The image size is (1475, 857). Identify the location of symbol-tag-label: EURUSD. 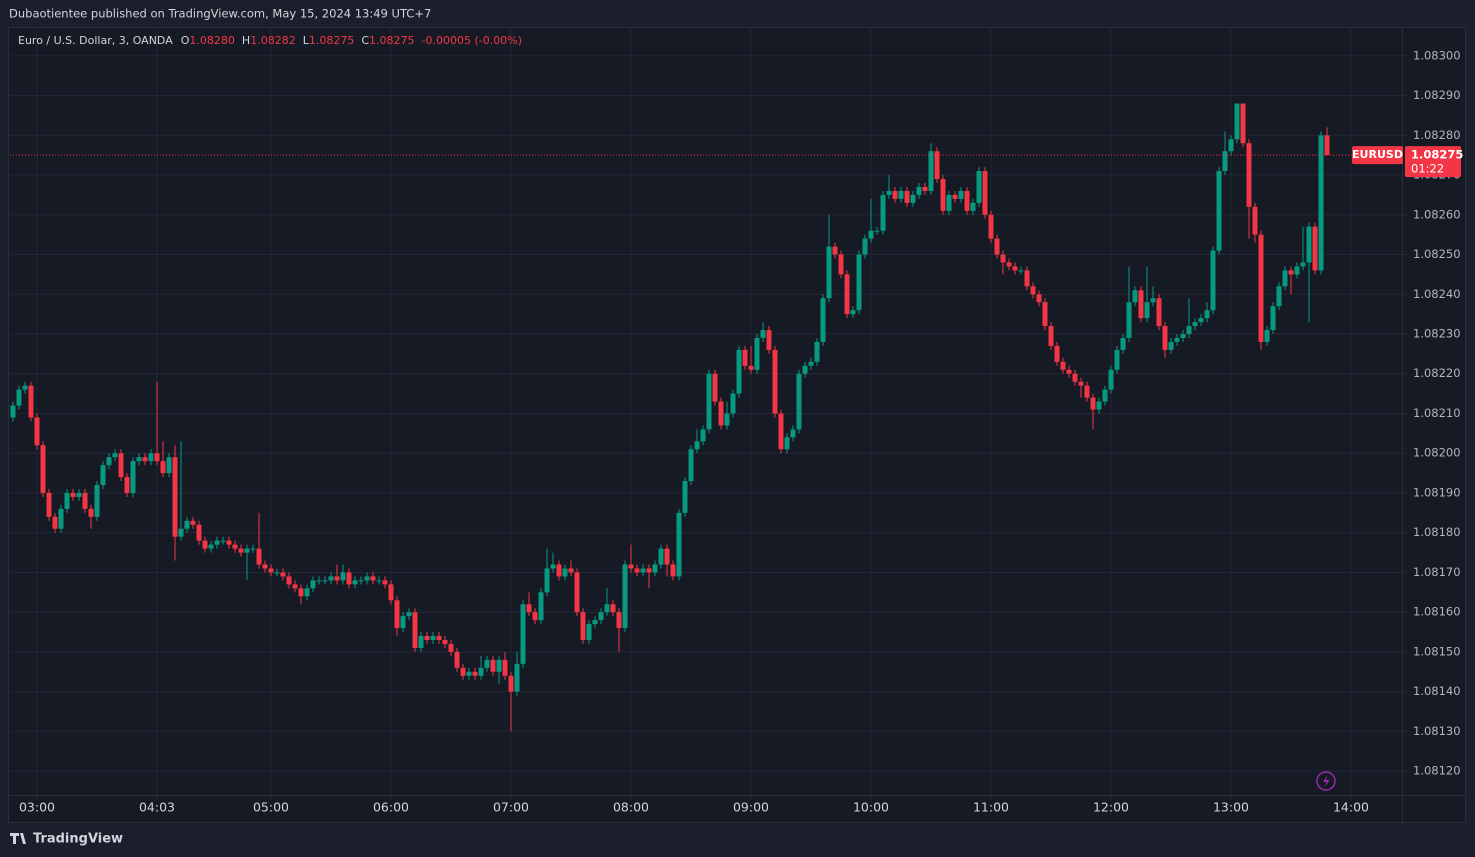
(1377, 154).